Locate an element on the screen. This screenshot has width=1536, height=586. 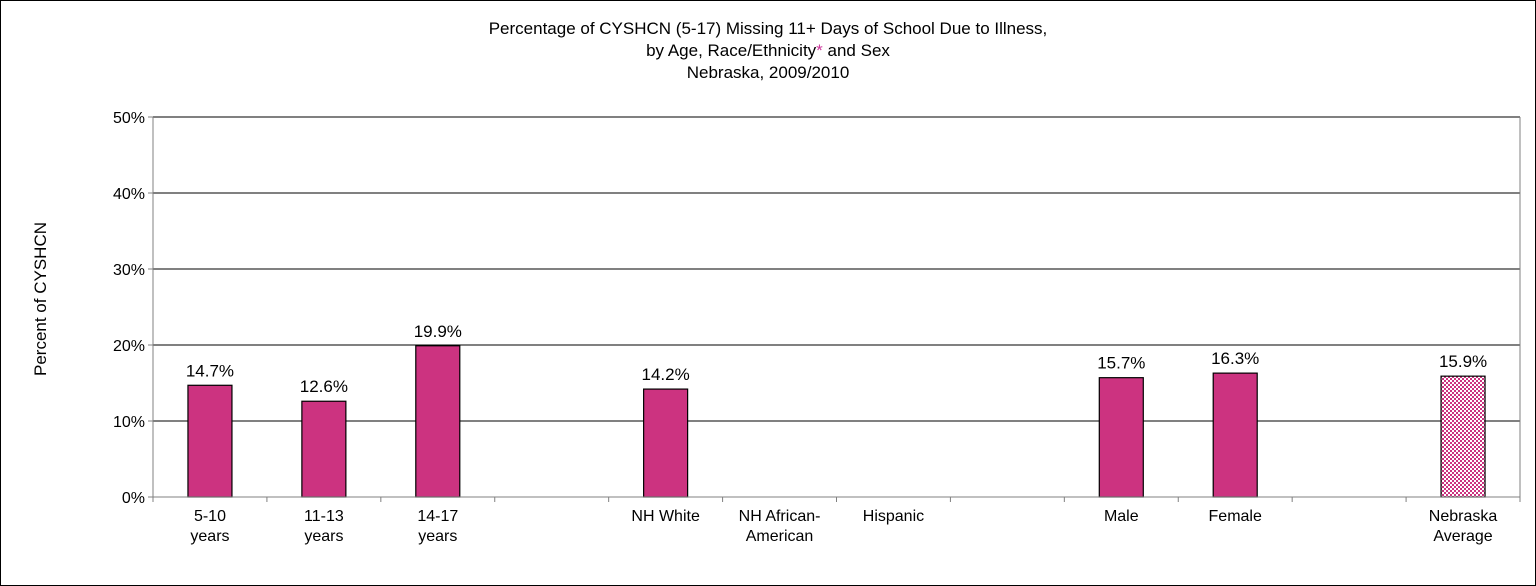
x-tick-label: Female is located at coordinates (1235, 516).